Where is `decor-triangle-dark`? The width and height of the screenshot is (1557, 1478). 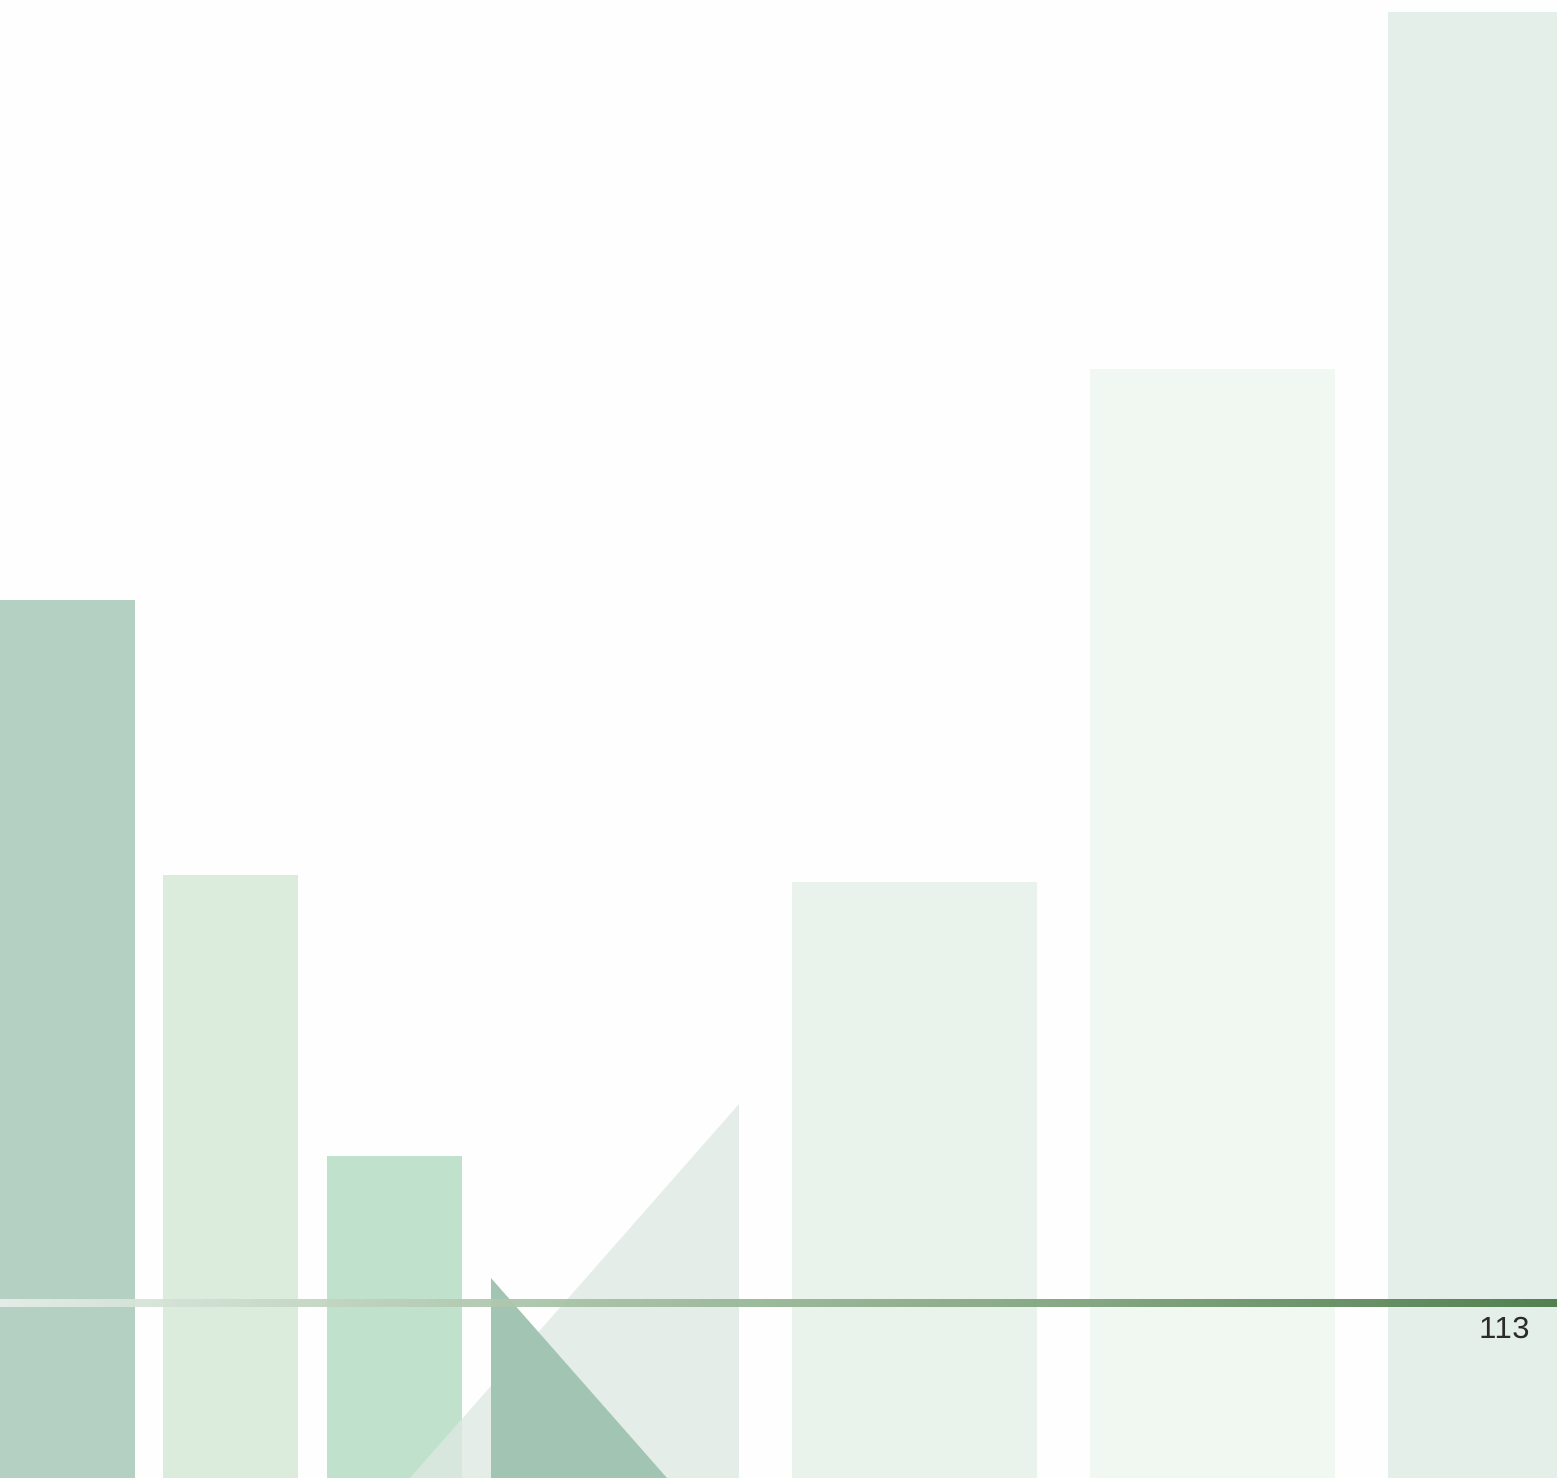
decor-triangle-dark is located at coordinates (579, 1378).